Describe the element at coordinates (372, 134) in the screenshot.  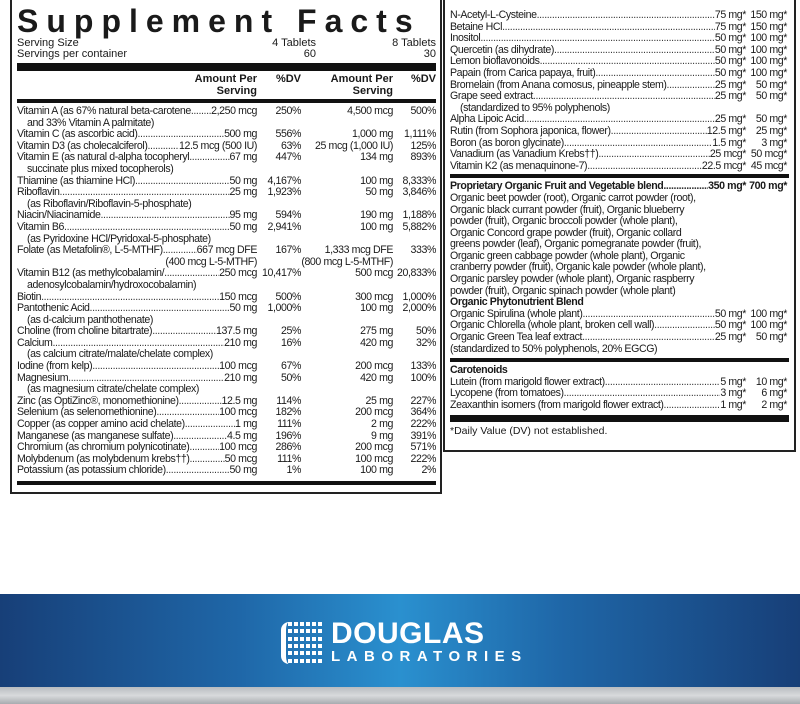
I see `amount-2: 1,000 mg` at that location.